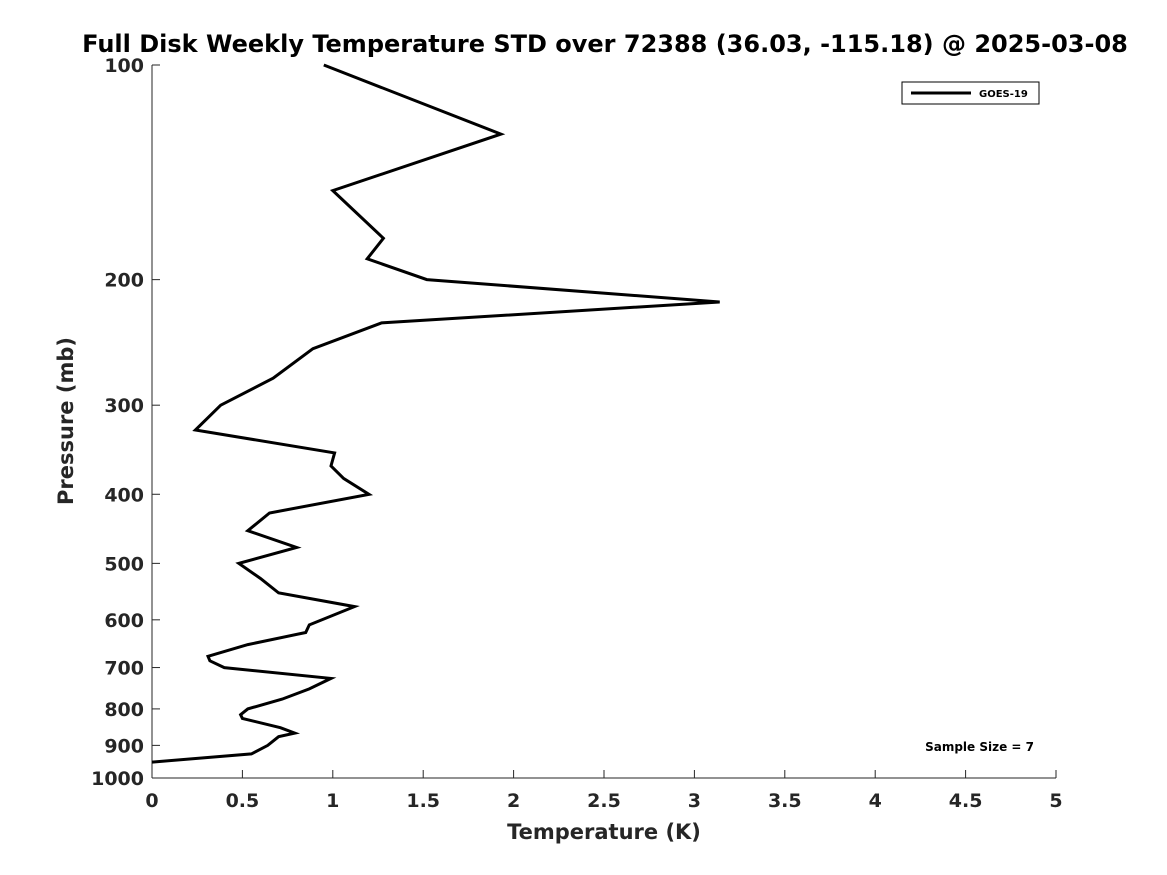 The height and width of the screenshot is (875, 1167). I want to click on x-tick-label: 4, so click(875, 801).